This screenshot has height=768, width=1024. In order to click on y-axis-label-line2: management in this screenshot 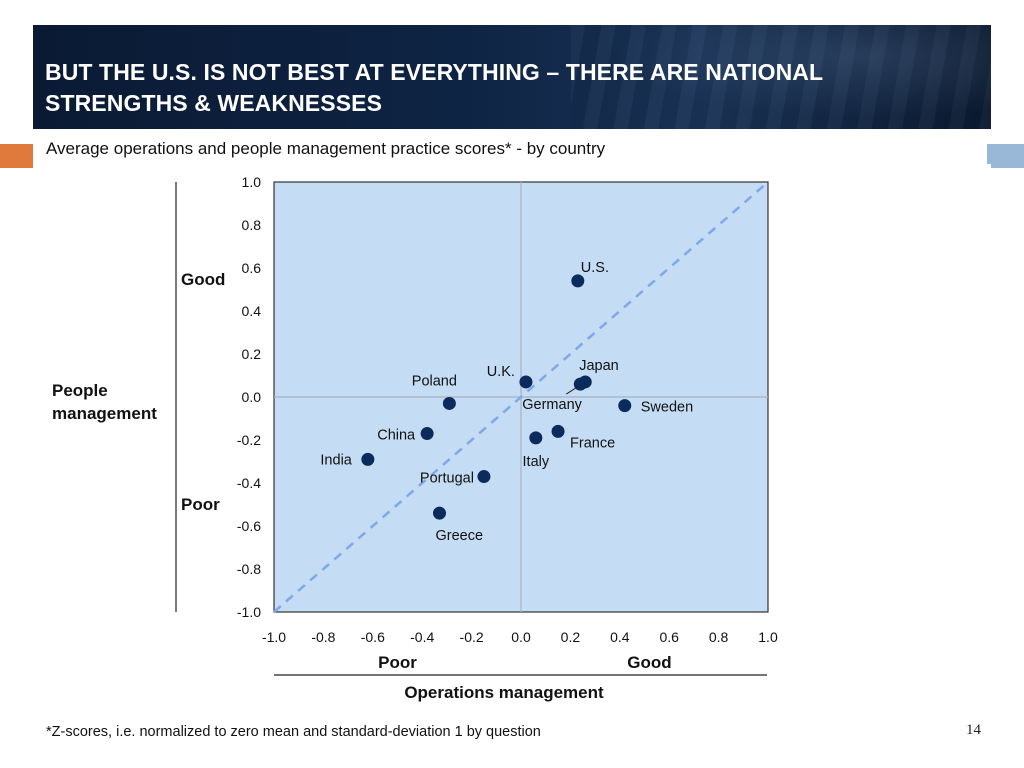, I will do `click(104, 413)`.